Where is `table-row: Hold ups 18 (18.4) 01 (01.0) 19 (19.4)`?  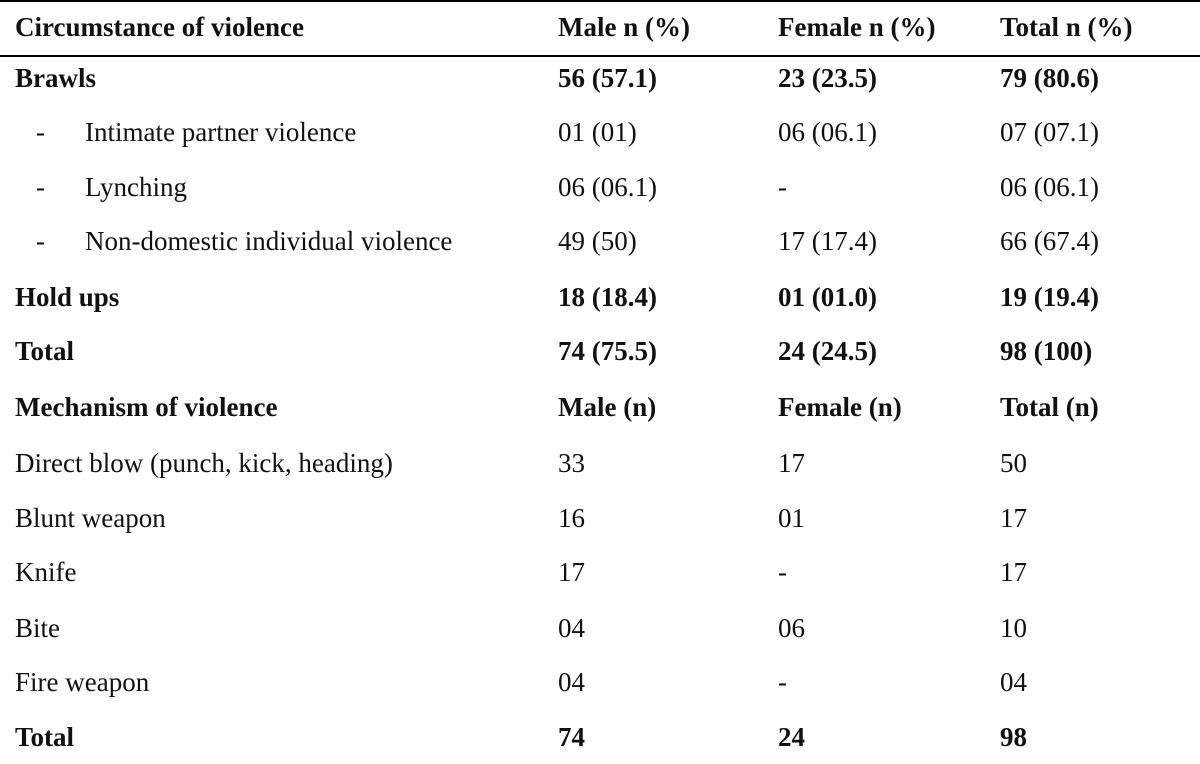
table-row: Hold ups 18 (18.4) 01 (01.0) 19 (19.4) is located at coordinates (600, 297).